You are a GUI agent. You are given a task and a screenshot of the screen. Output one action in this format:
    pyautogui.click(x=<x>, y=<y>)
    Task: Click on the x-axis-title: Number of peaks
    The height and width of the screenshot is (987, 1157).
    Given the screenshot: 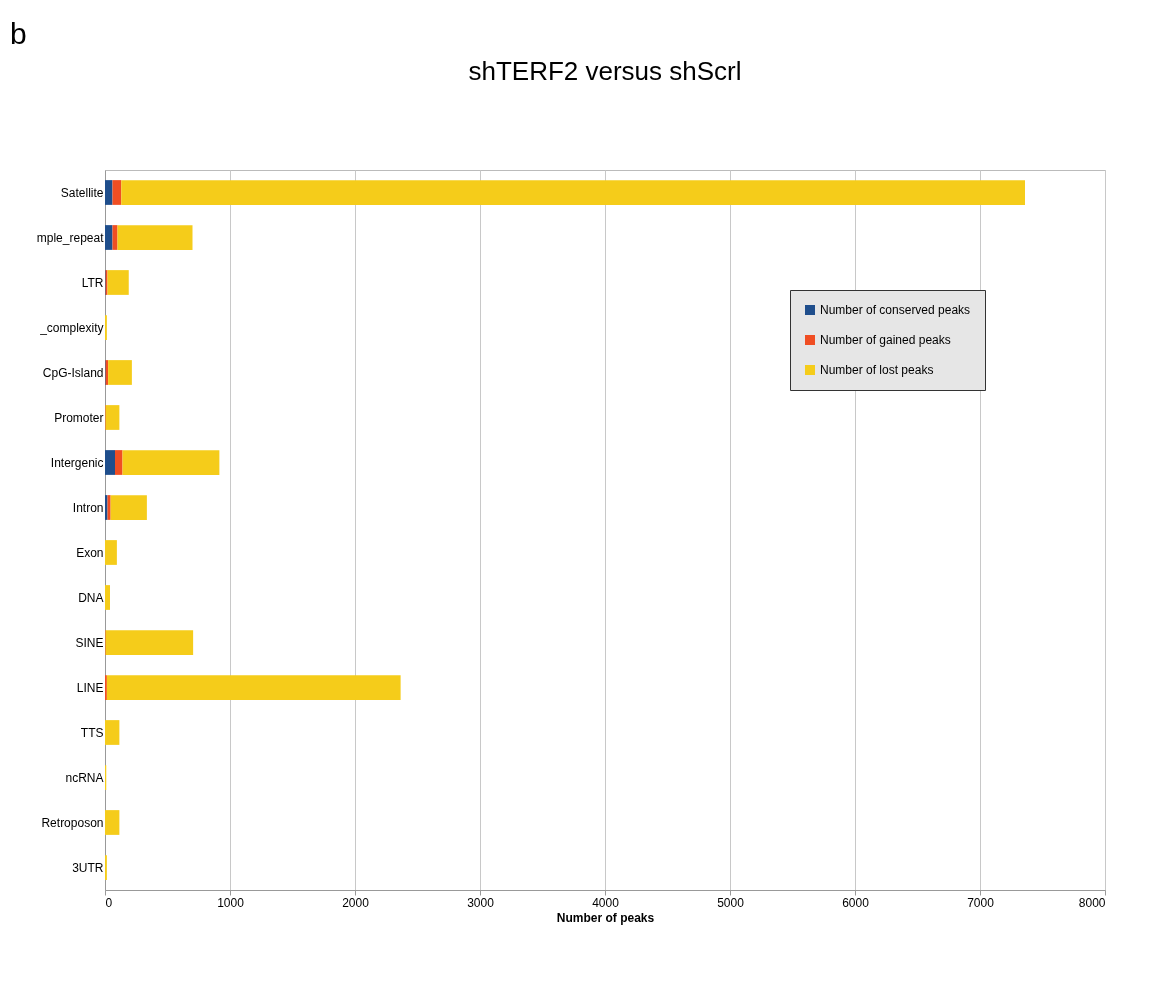 What is the action you would take?
    pyautogui.click(x=605, y=917)
    